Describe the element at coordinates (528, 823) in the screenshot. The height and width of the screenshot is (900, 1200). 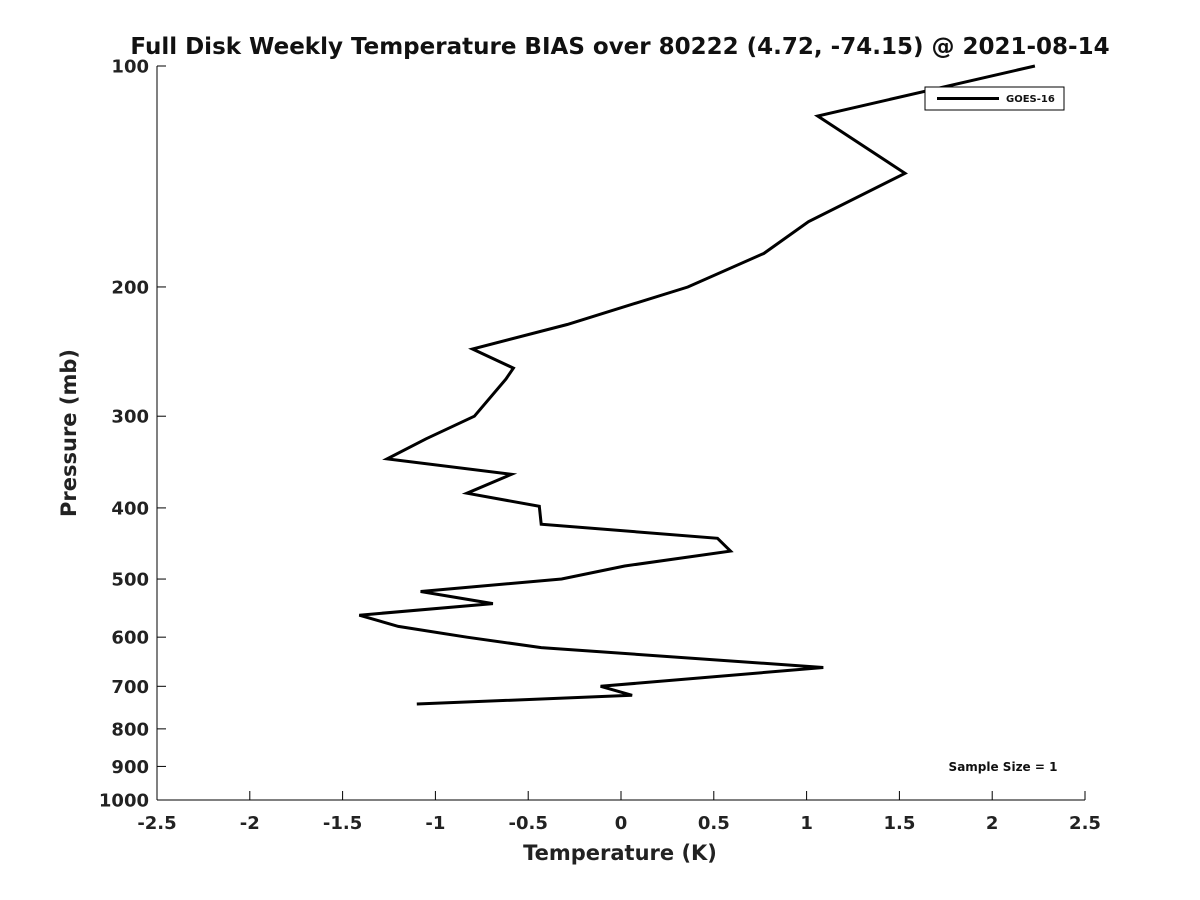
I see `x-tick-label: -0.5` at that location.